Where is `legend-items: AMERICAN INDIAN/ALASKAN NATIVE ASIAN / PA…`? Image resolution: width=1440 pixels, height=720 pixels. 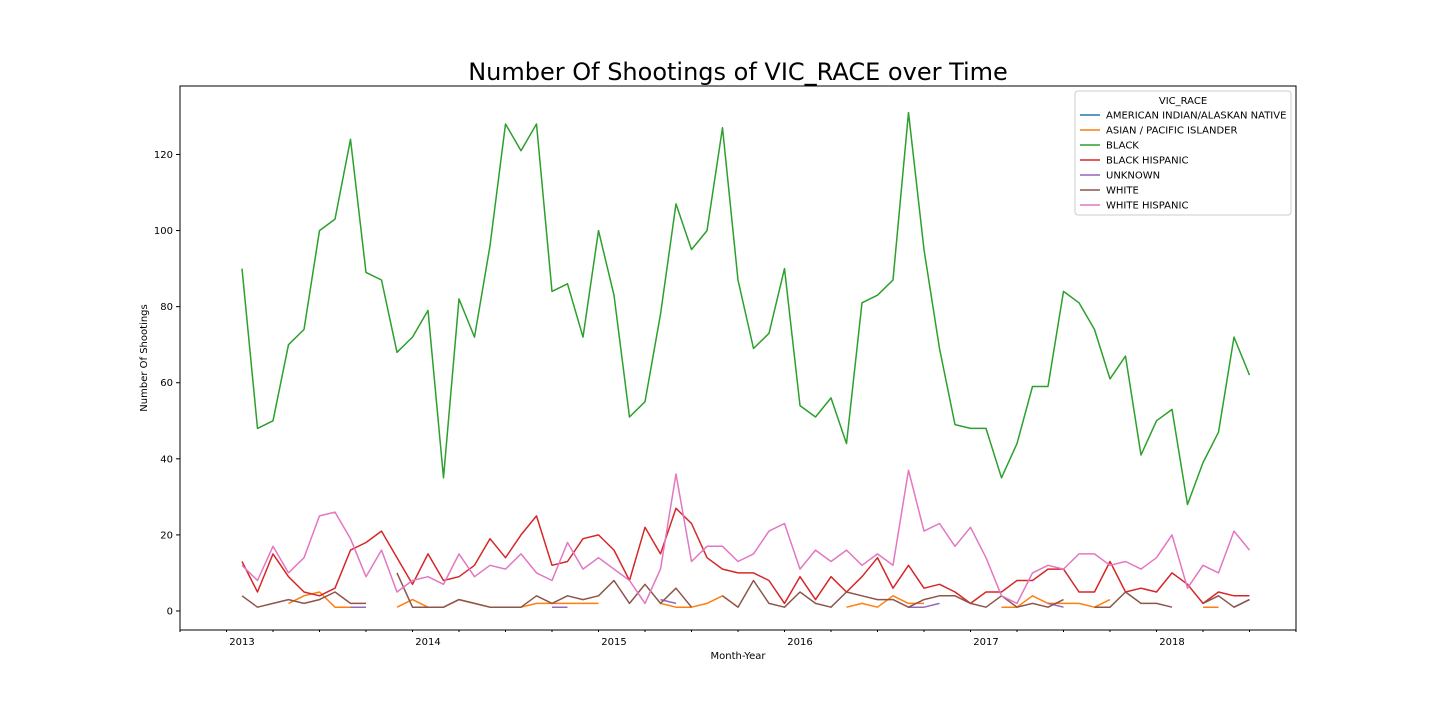
legend-items: AMERICAN INDIAN/ALASKAN NATIVE ASIAN / PA… is located at coordinates (1183, 161).